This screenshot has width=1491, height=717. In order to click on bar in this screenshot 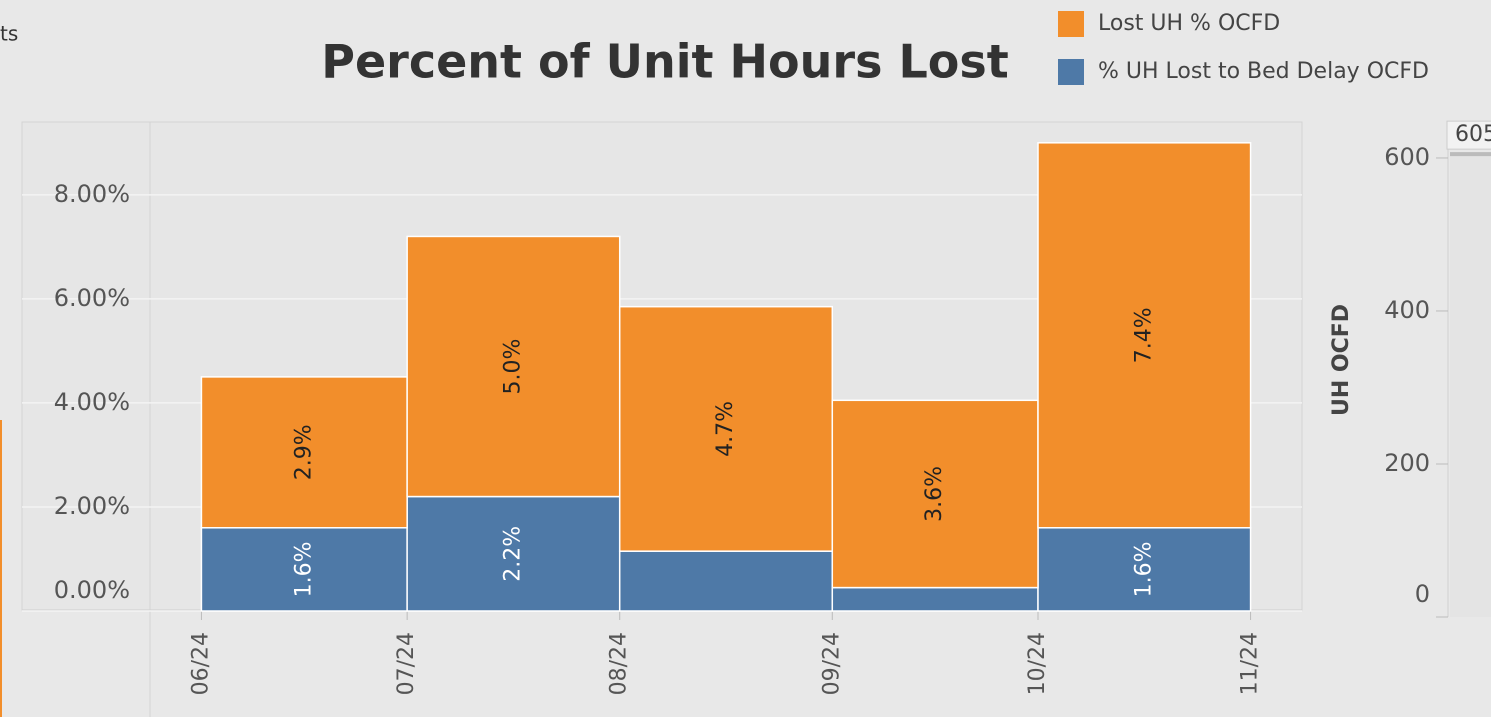, I will do `click(1470, 385)`.